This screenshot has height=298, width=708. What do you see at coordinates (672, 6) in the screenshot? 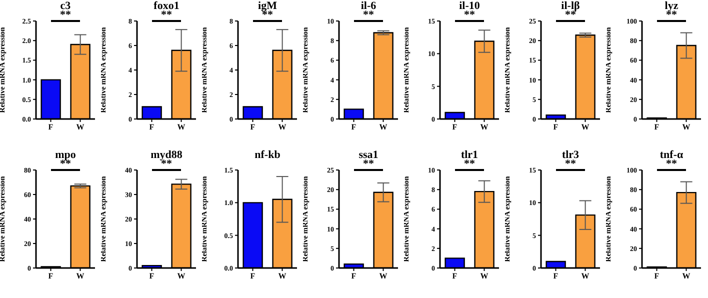
I see `chart-title: lyz` at bounding box center [672, 6].